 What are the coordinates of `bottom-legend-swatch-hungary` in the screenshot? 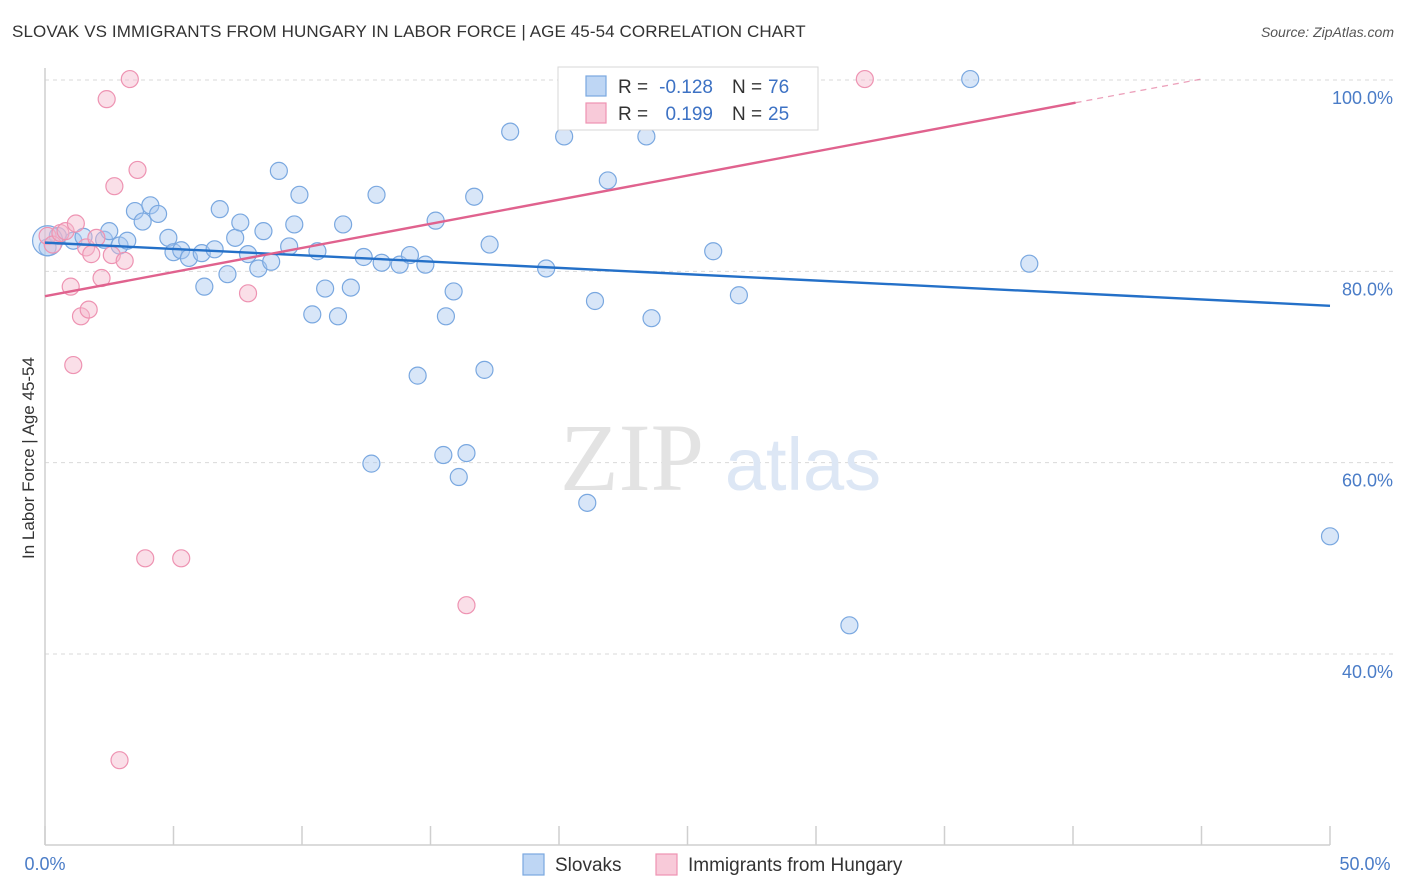 It's located at (666, 864).